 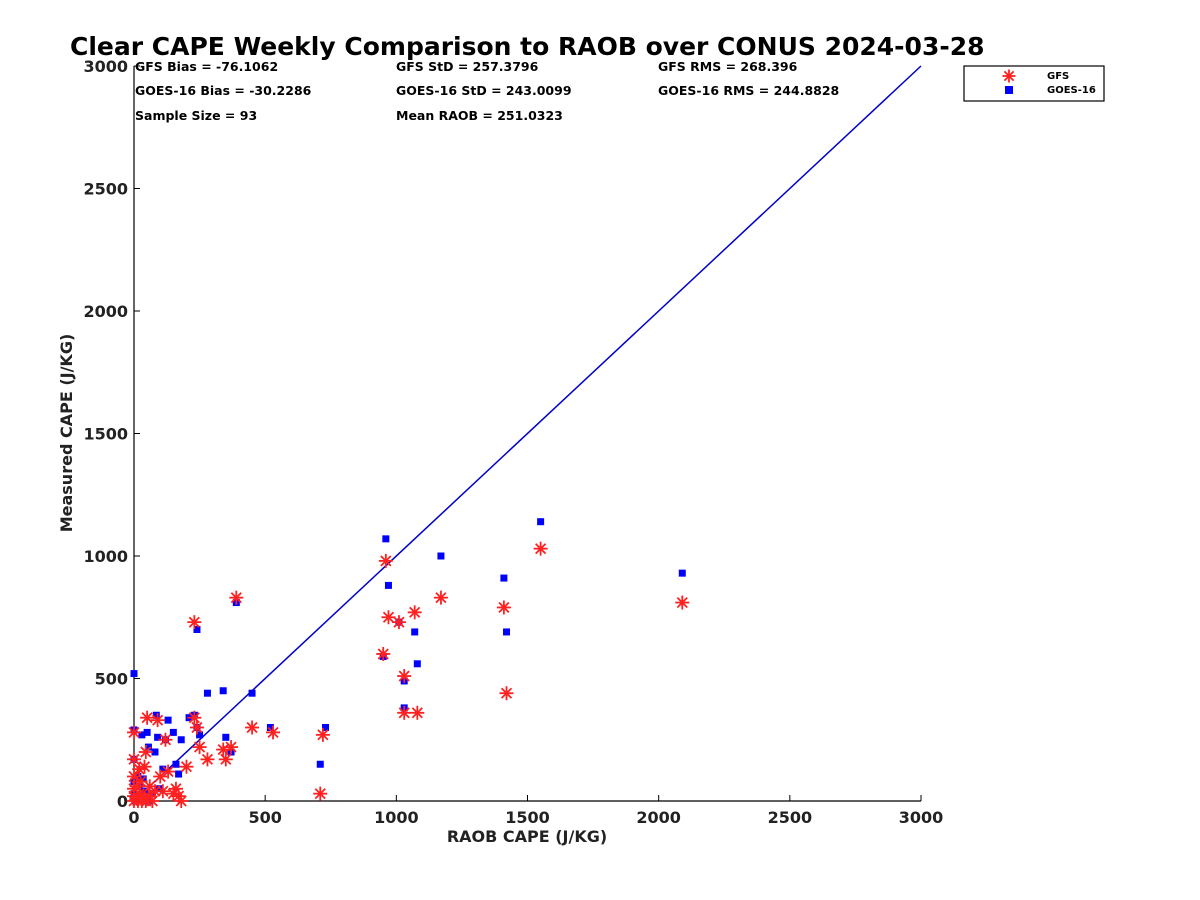 I want to click on x-tick-label: 500, so click(x=264, y=817).